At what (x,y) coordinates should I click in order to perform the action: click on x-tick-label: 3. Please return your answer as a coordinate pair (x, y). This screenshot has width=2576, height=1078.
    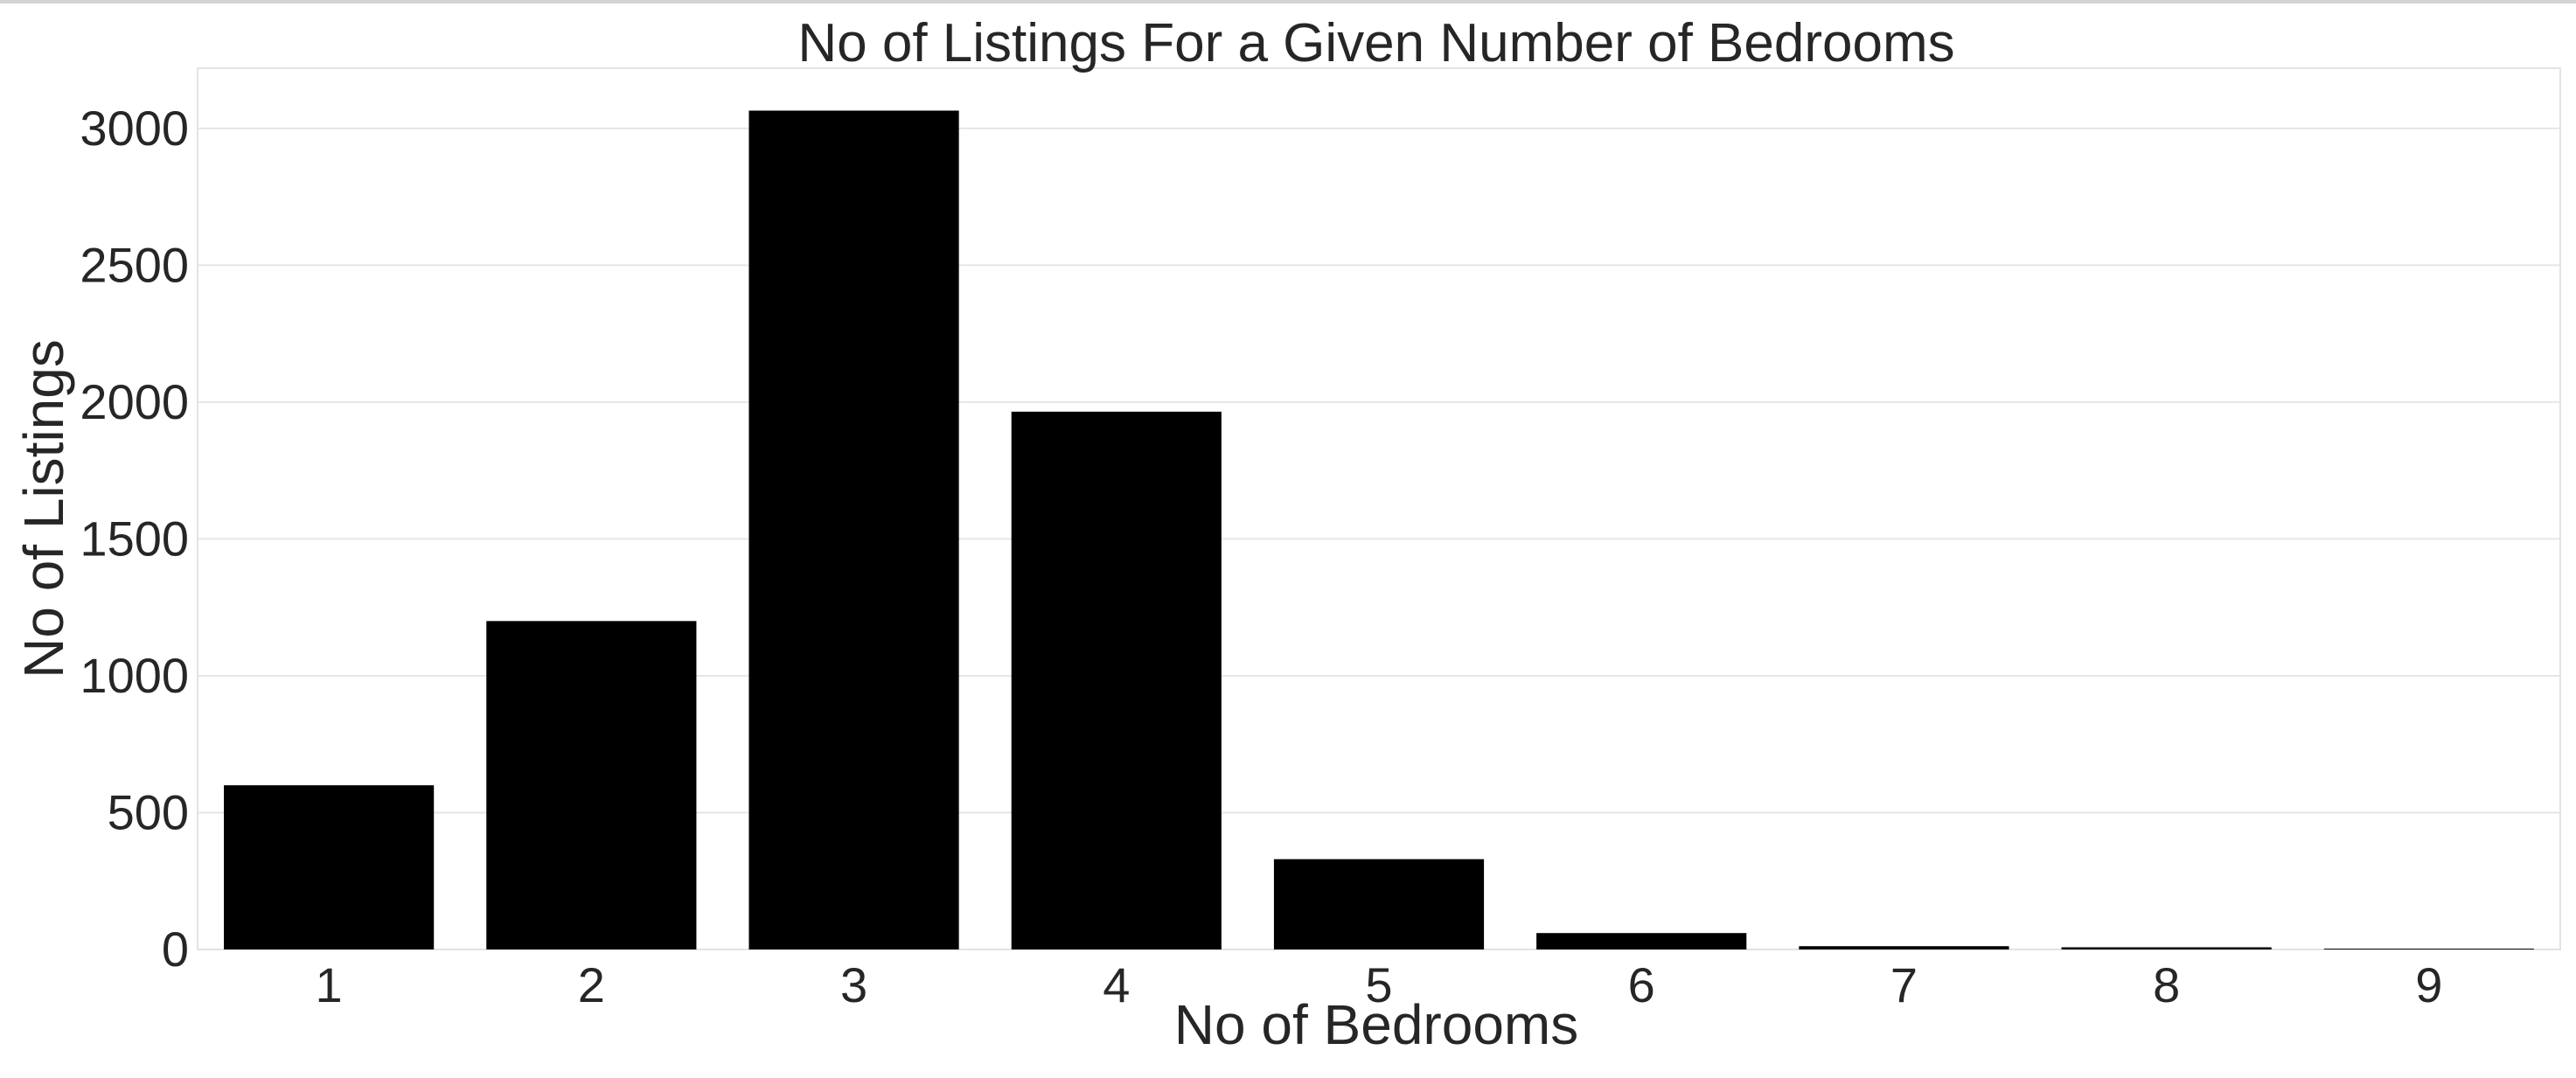
    Looking at the image, I should click on (853, 984).